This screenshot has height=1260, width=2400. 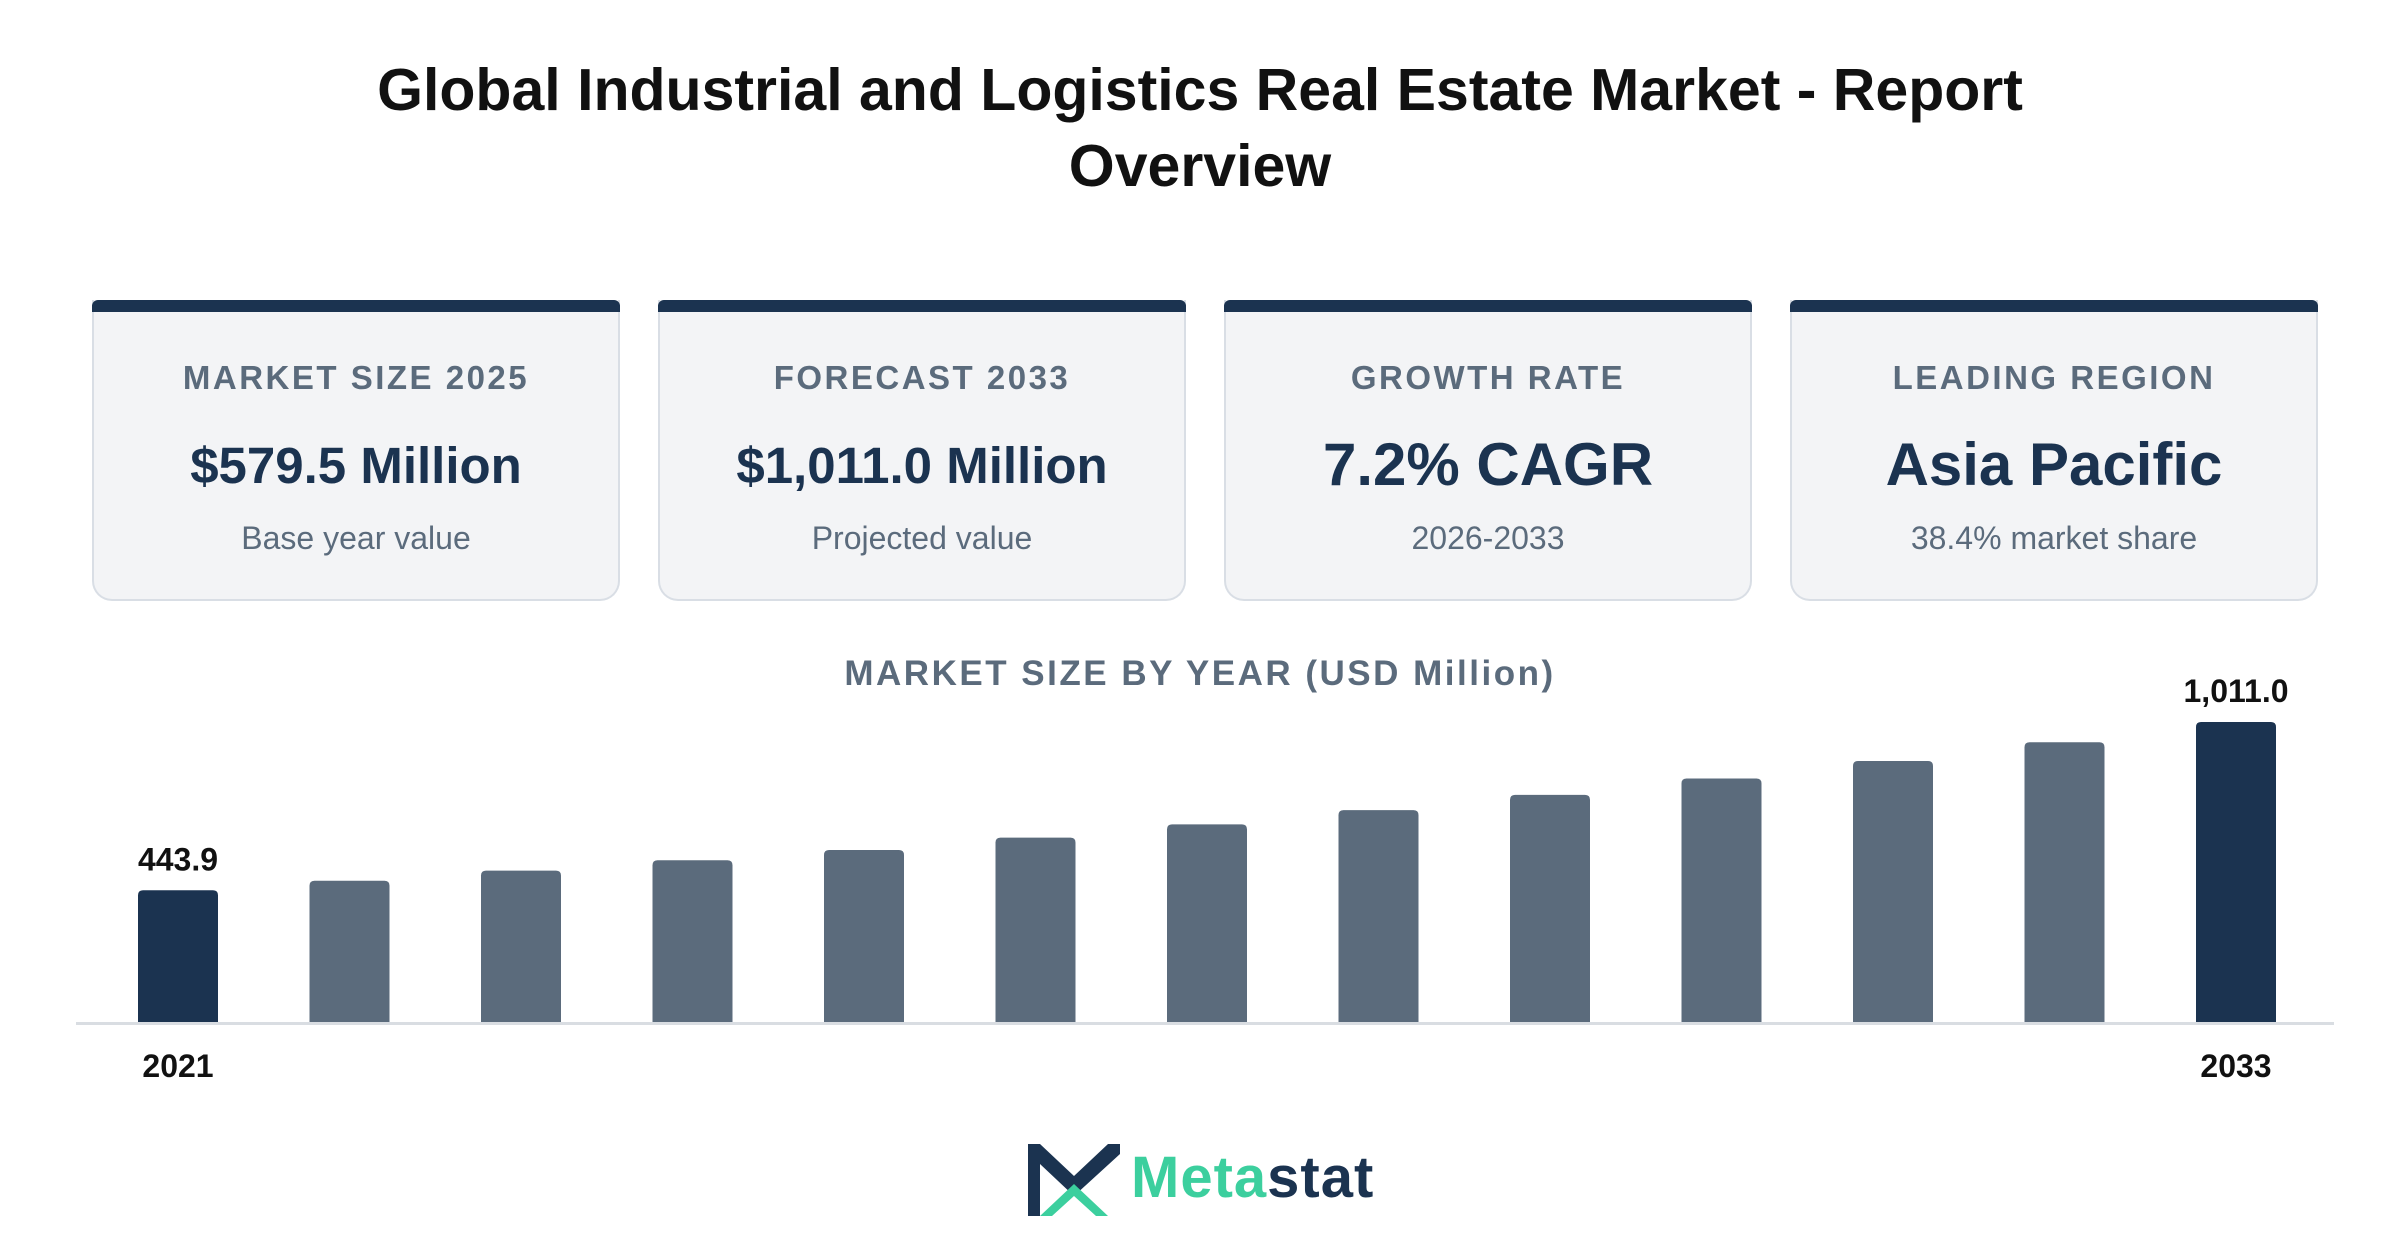 What do you see at coordinates (1550, 908) in the screenshot?
I see `bar-2029` at bounding box center [1550, 908].